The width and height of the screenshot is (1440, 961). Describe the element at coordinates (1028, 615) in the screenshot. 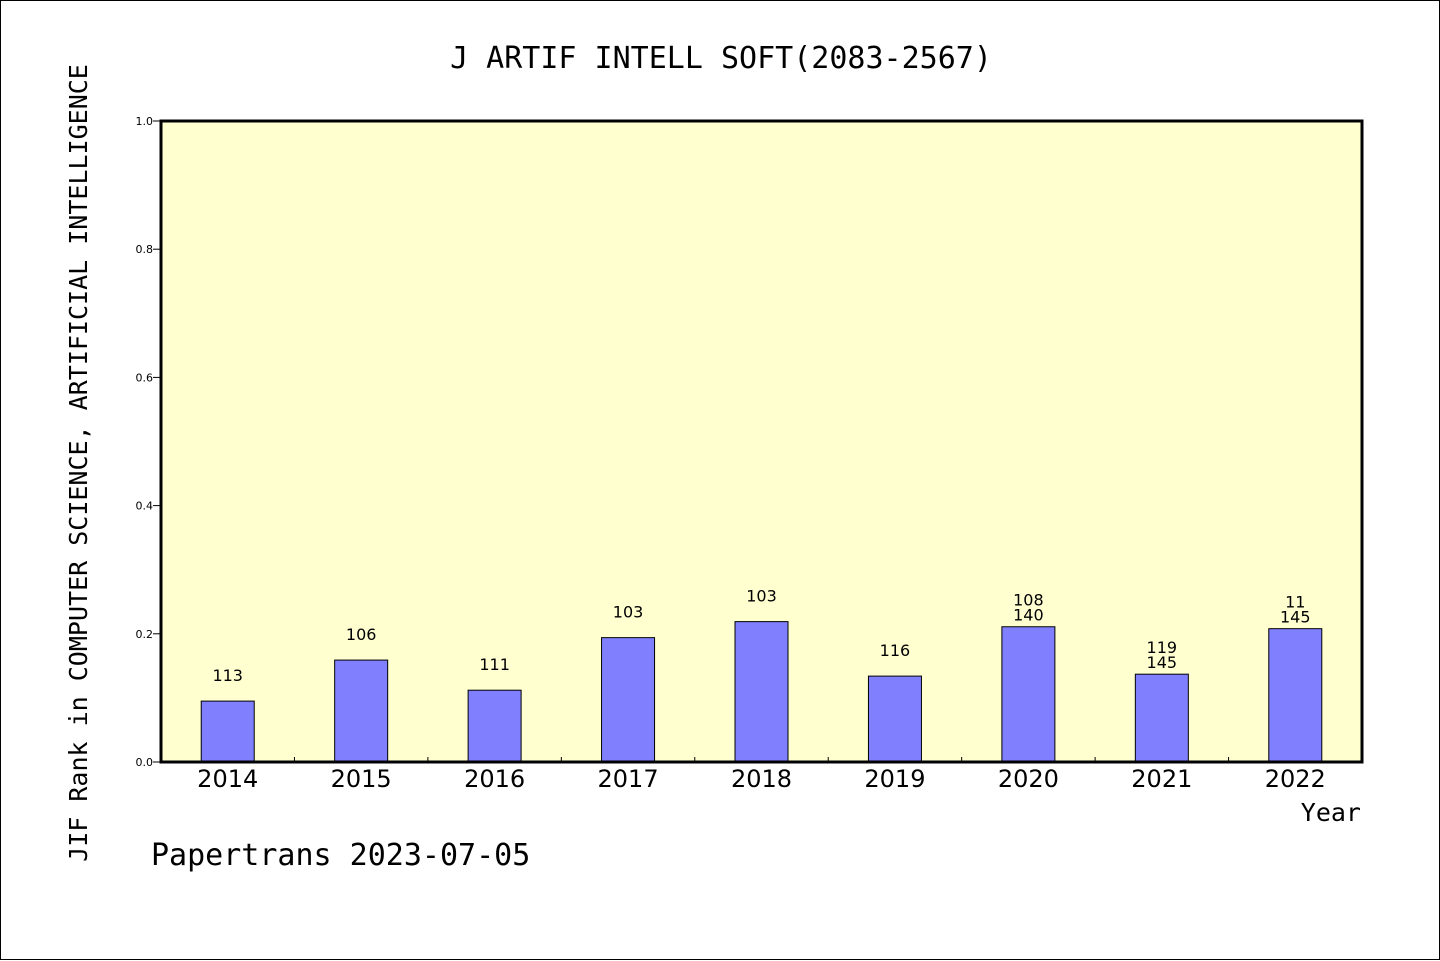

I see `data-label: 140` at that location.